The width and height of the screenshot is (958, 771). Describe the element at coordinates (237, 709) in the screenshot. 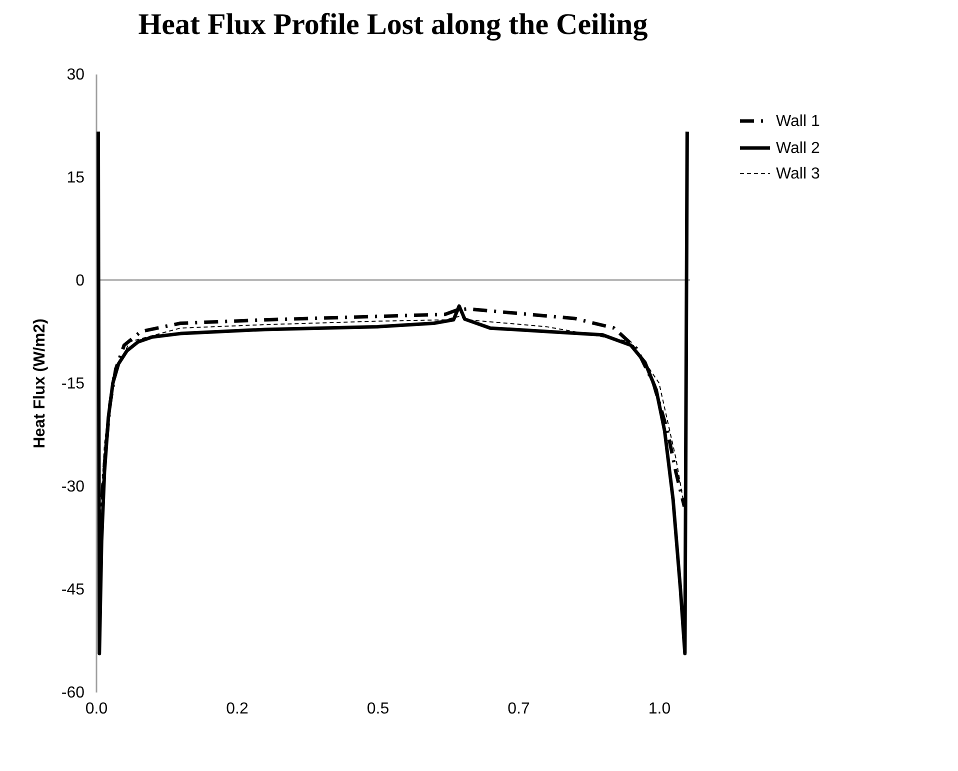

I see `x-tick-label: 0.2` at that location.